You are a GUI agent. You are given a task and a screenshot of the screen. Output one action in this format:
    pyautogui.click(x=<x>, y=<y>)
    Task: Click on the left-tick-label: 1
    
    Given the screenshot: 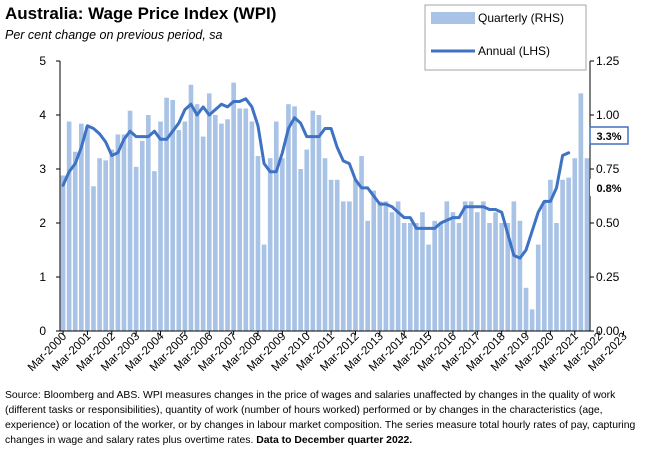 What is the action you would take?
    pyautogui.click(x=42, y=277)
    